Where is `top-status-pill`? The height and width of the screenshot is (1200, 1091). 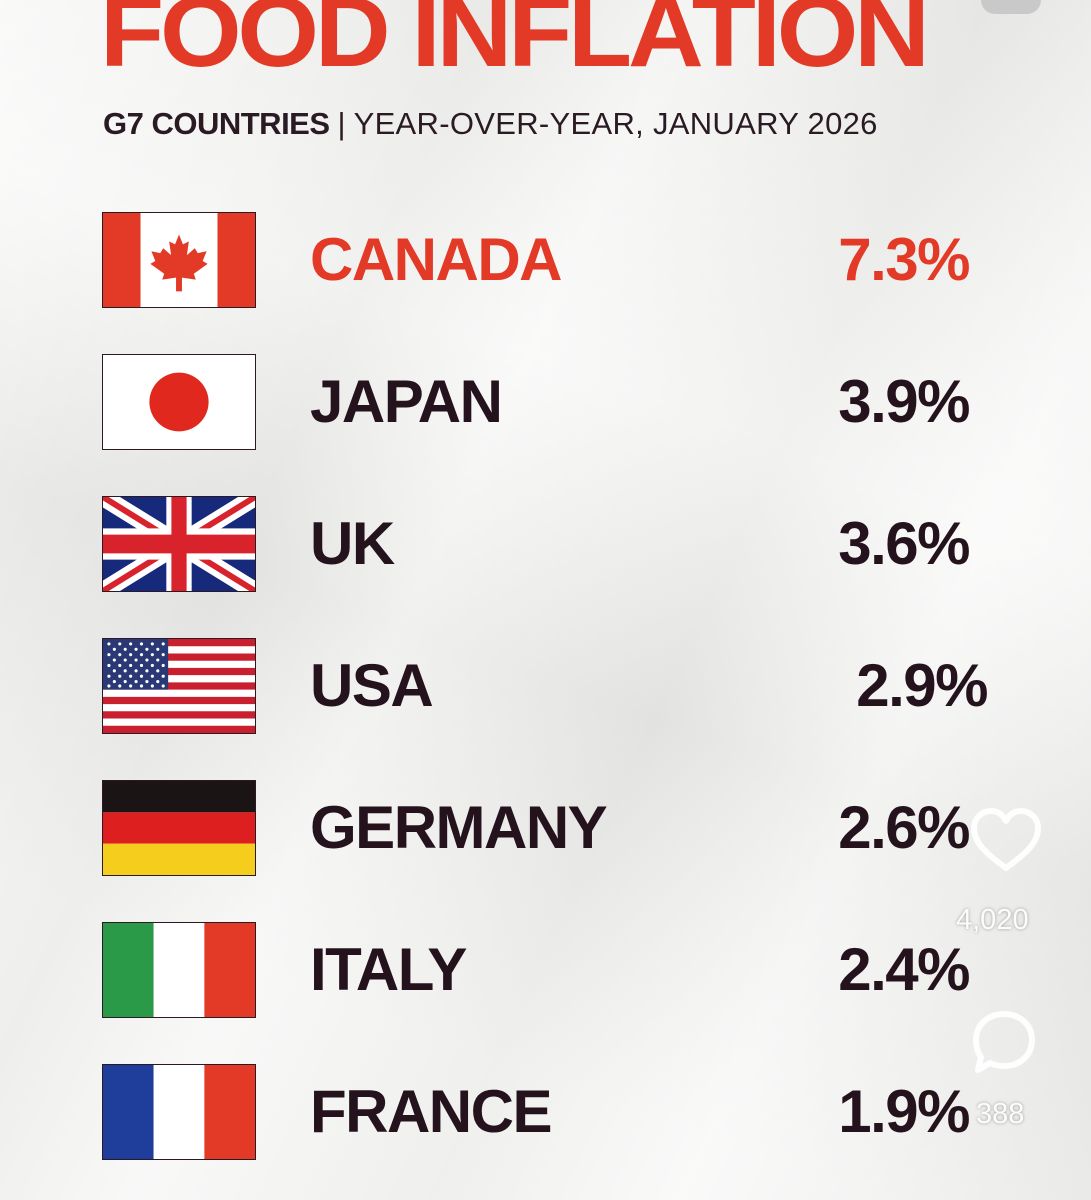
top-status-pill is located at coordinates (1011, 7).